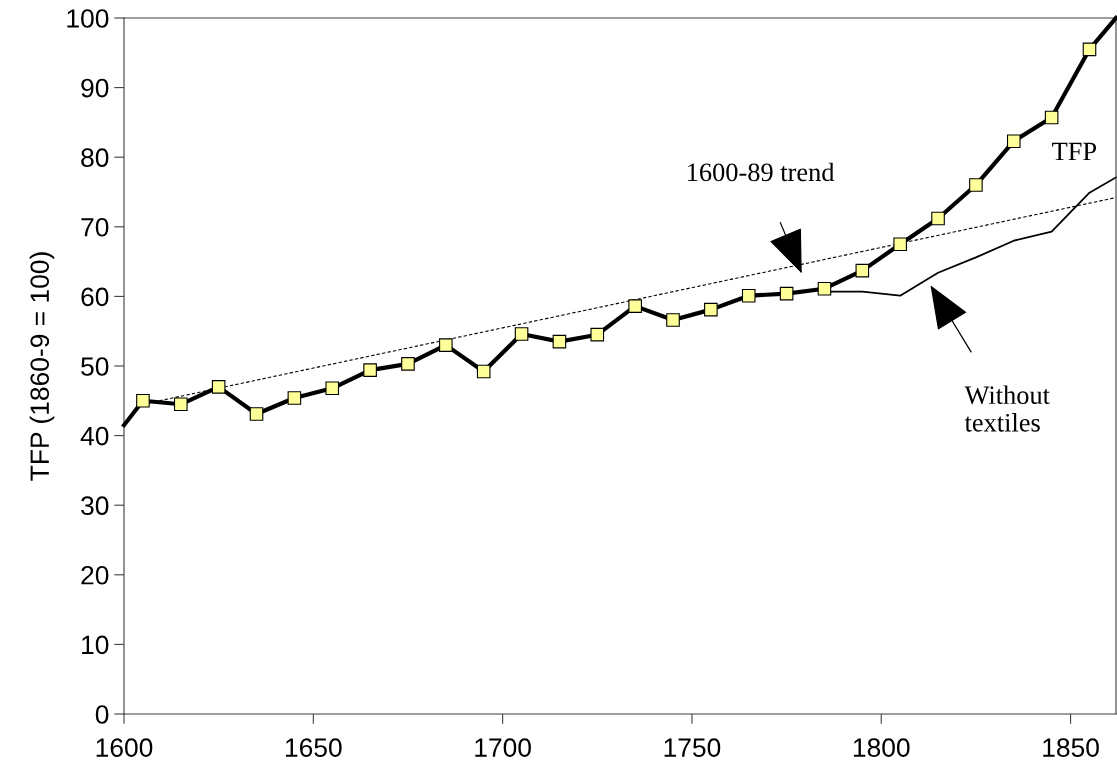  What do you see at coordinates (1007, 408) in the screenshot?
I see `text: Without textiles` at bounding box center [1007, 408].